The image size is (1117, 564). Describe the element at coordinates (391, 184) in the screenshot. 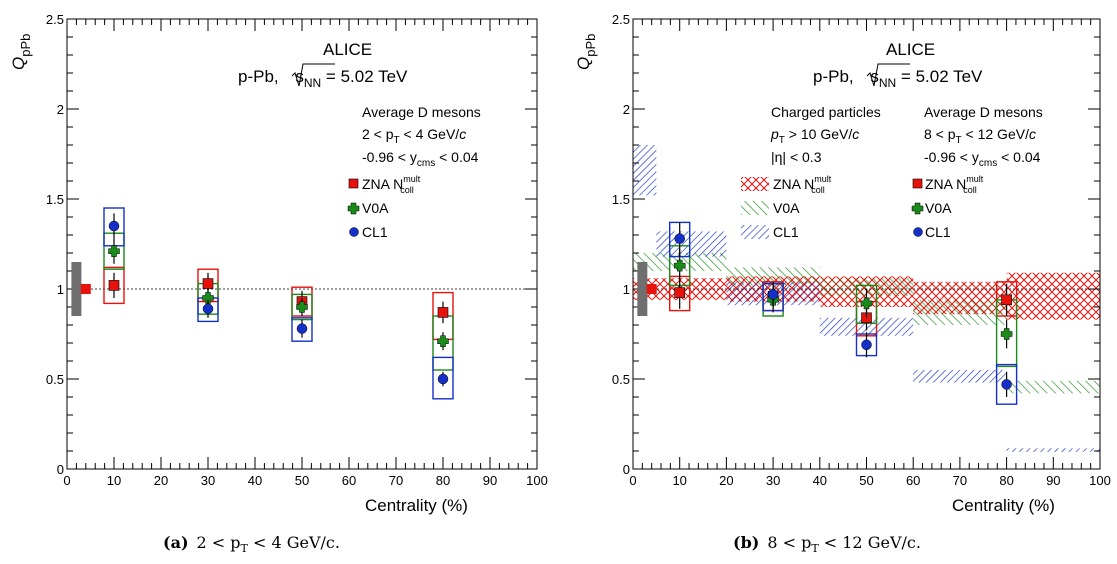

I see `panel-a-legend-zna: ZNA Nmult coll` at that location.